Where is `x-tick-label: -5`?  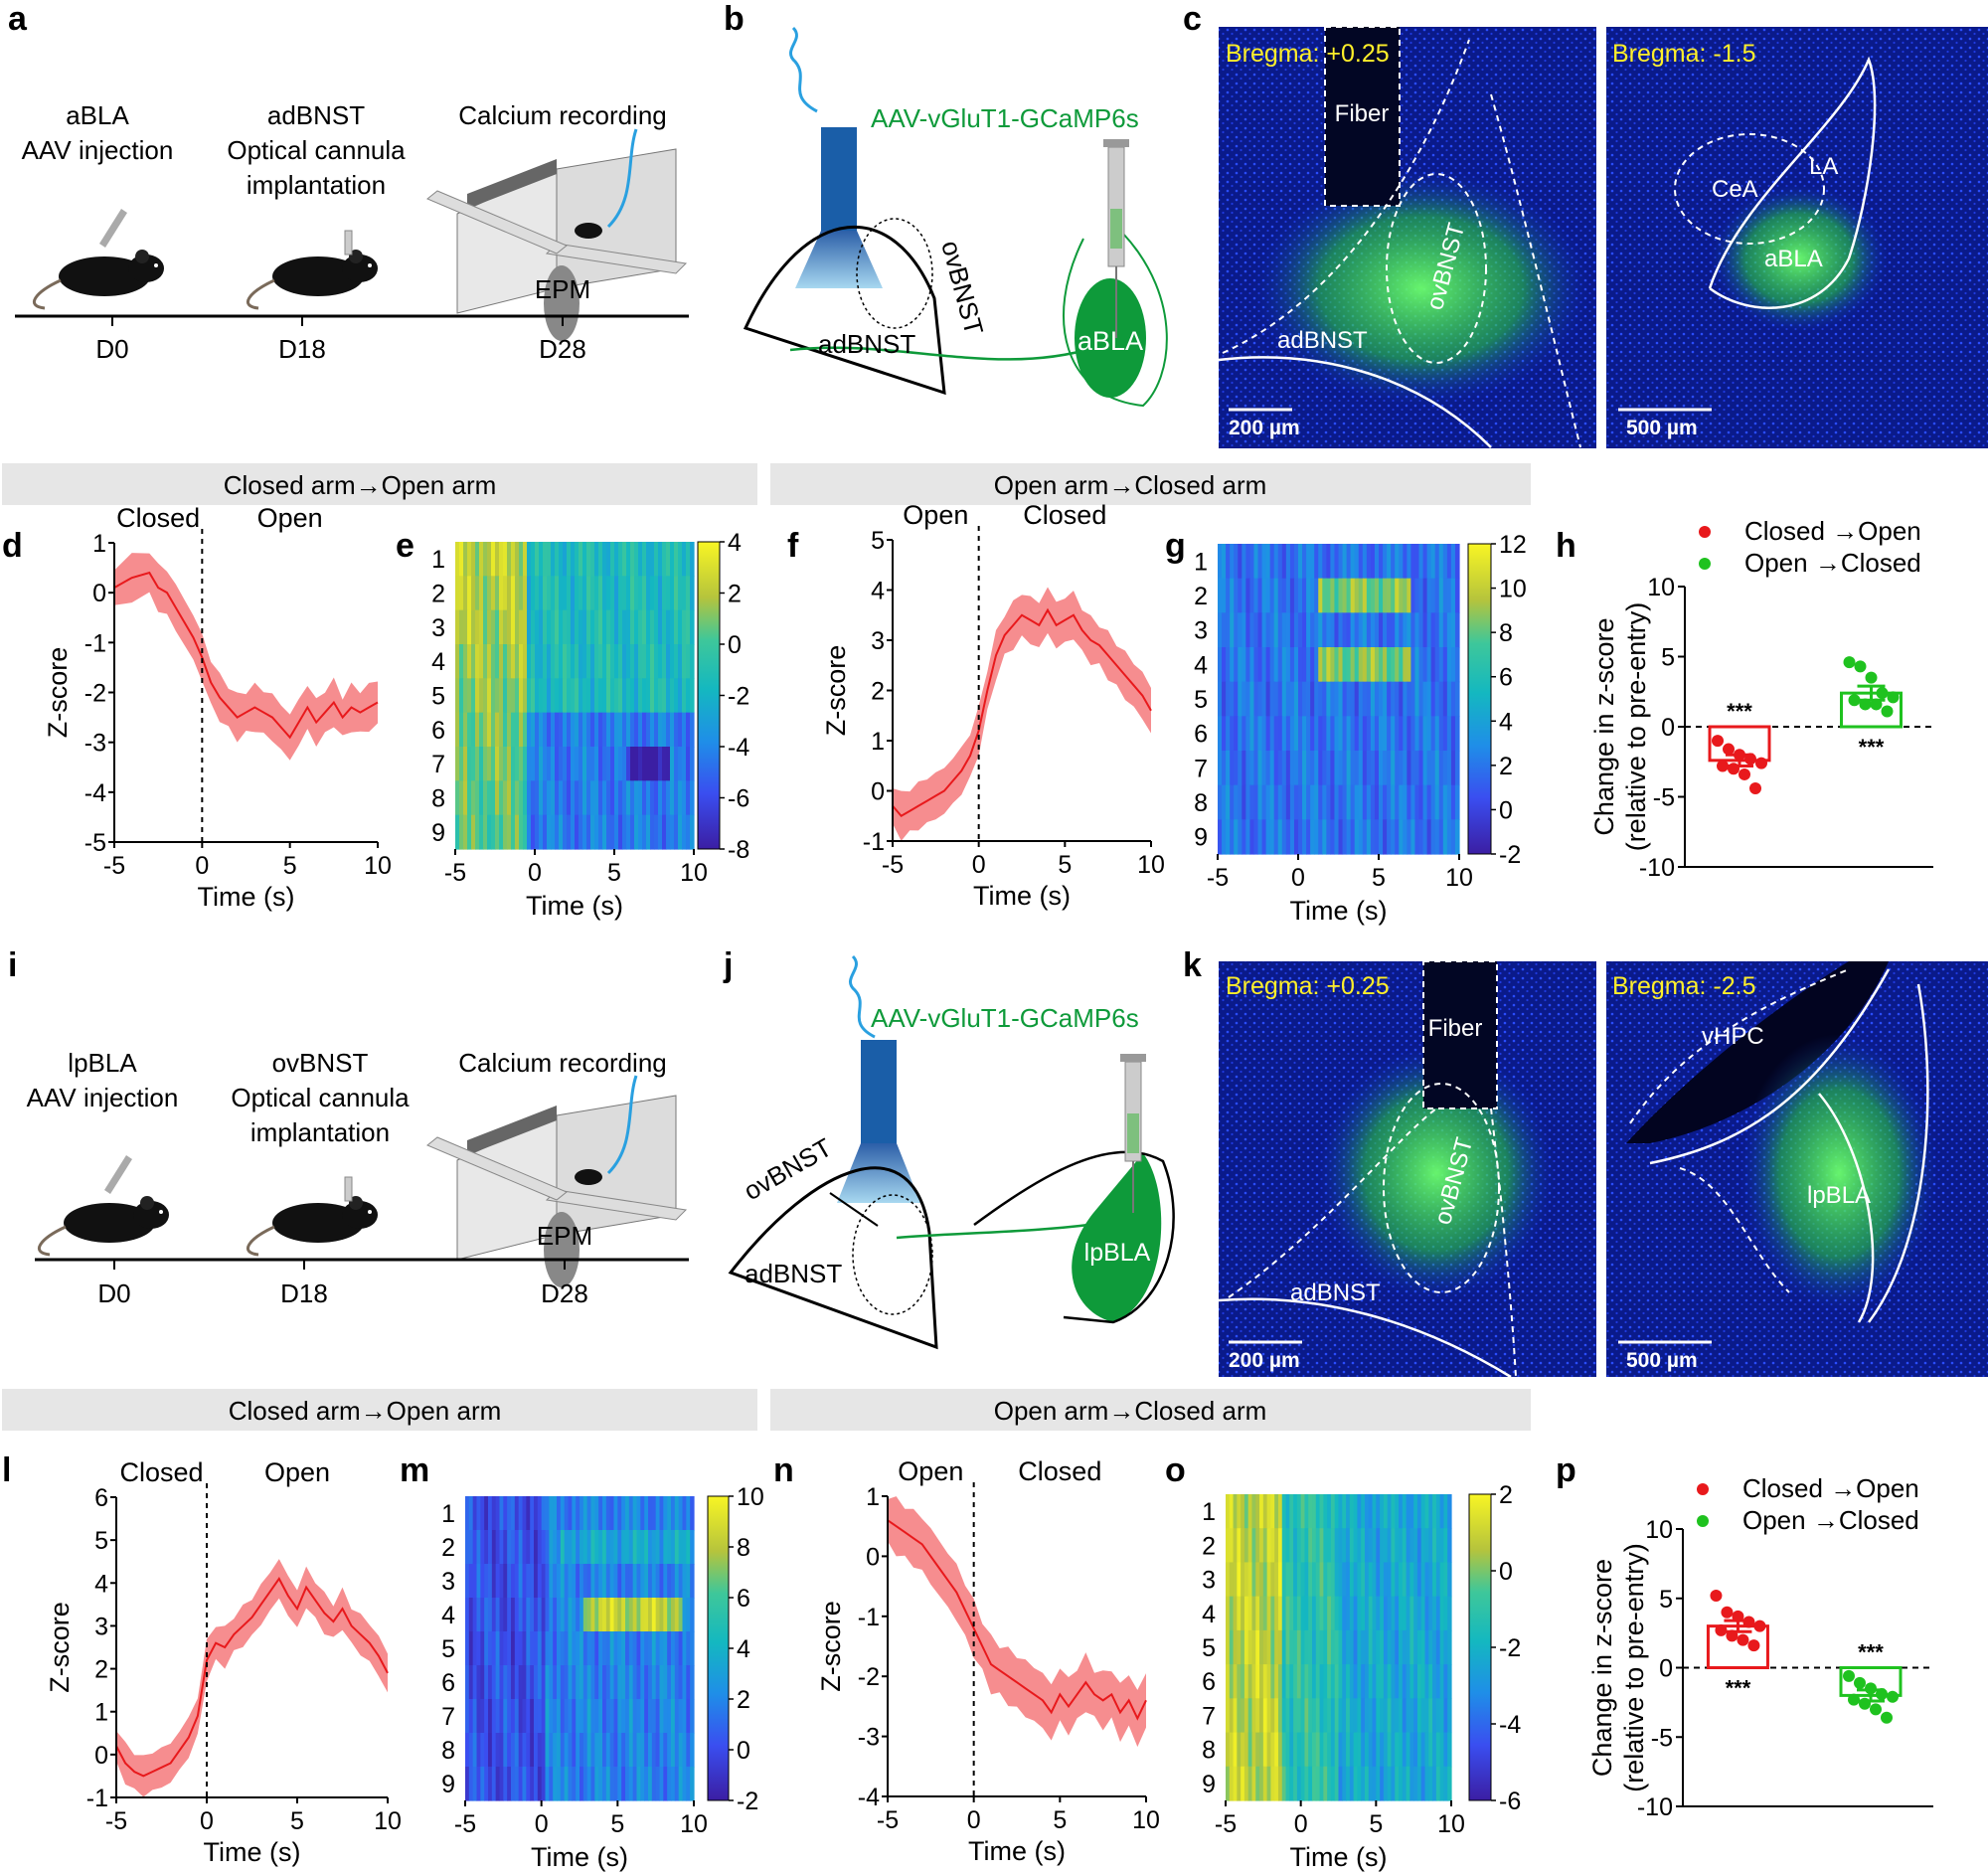 x-tick-label: -5 is located at coordinates (1226, 1824).